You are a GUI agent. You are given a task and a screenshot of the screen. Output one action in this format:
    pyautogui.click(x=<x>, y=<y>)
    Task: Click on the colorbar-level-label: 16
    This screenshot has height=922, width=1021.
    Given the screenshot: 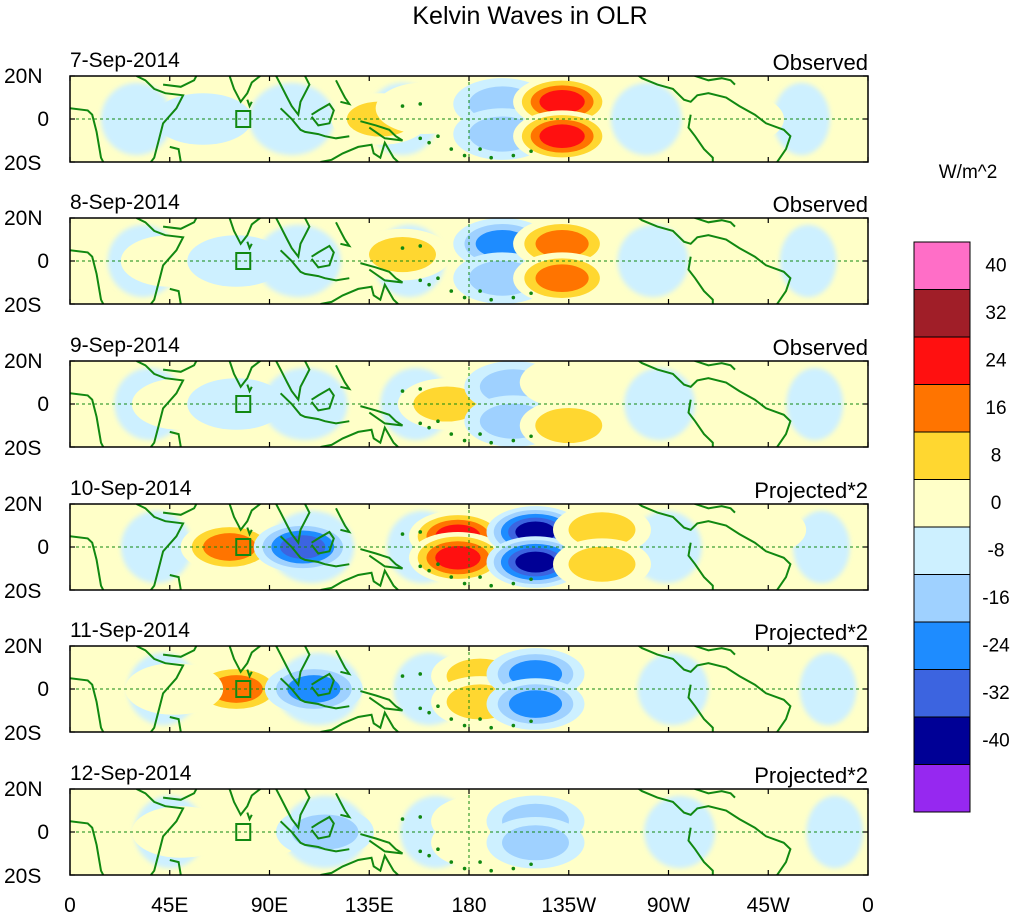 What is the action you would take?
    pyautogui.click(x=995, y=408)
    